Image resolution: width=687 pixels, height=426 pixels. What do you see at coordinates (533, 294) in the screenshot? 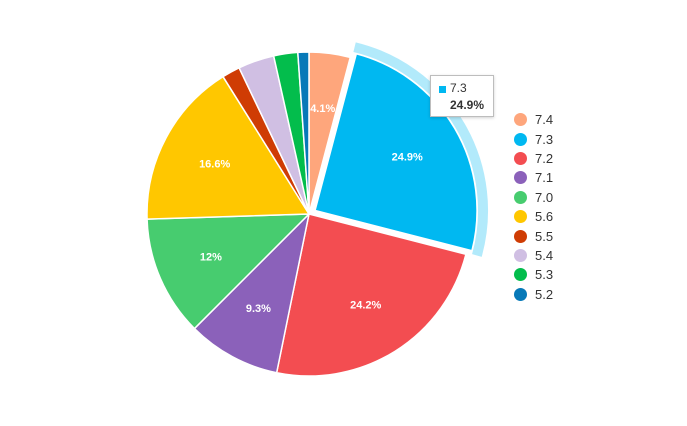
I see `legend-item-5-2: 5.2` at bounding box center [533, 294].